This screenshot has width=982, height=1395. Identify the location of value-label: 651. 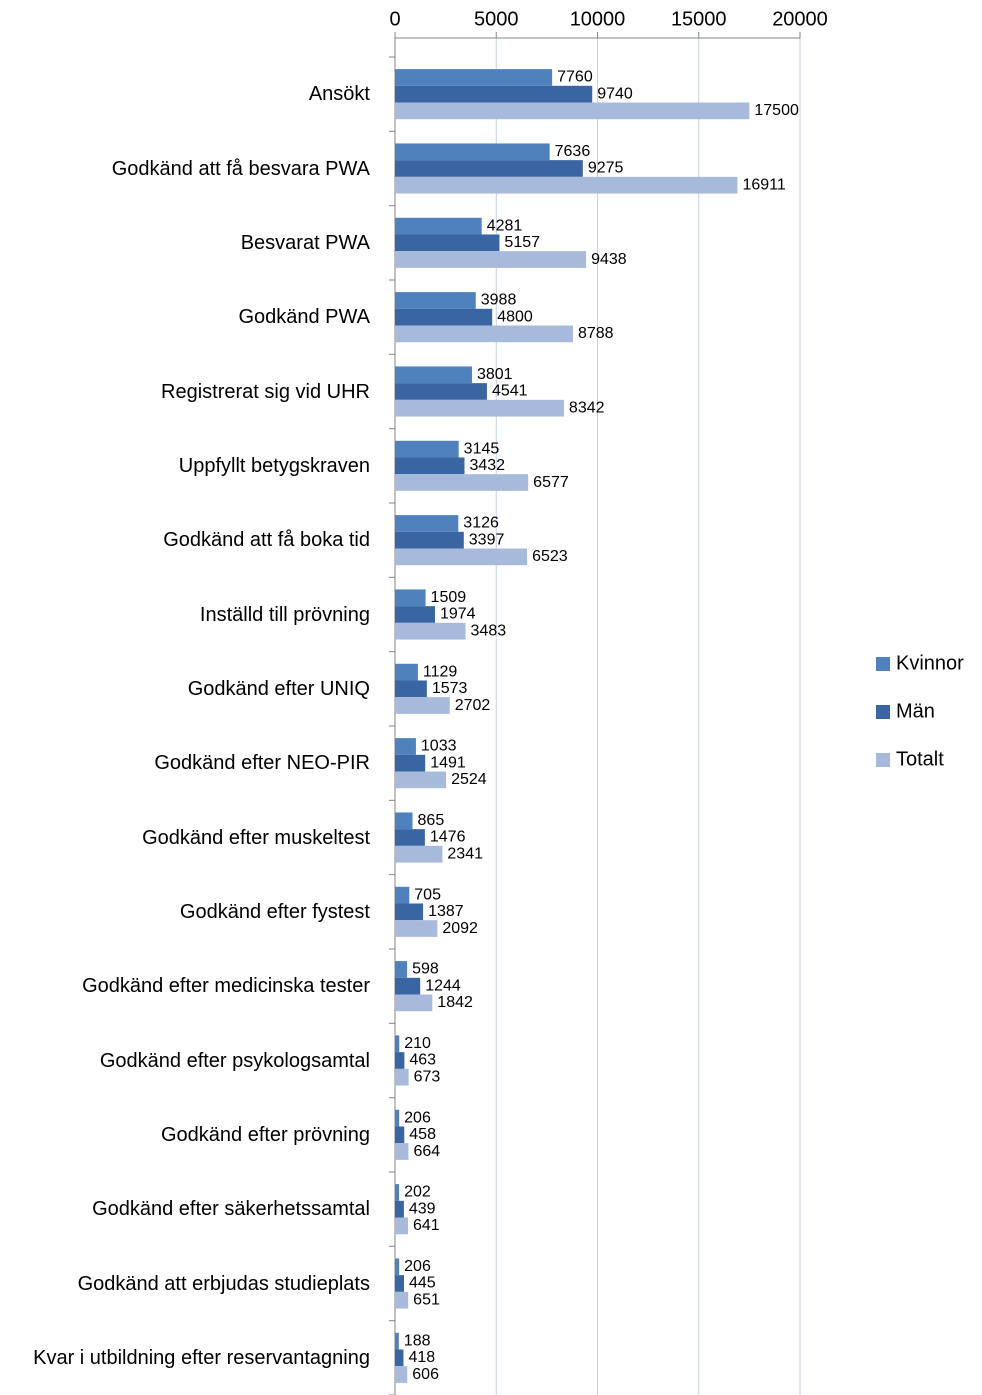
(426, 1299).